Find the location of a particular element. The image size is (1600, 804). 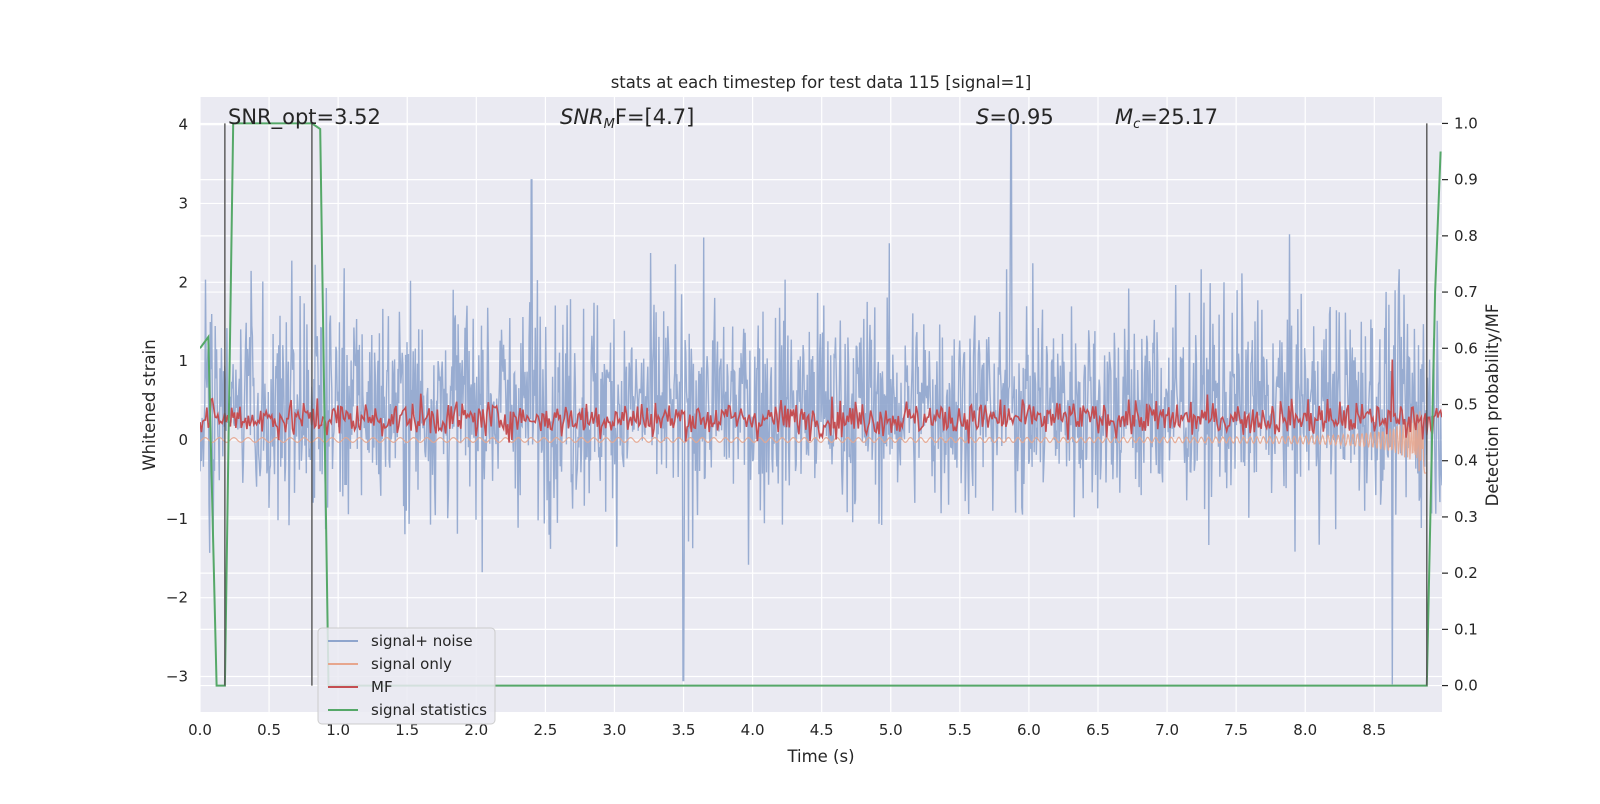

legend-box is located at coordinates (406, 676).